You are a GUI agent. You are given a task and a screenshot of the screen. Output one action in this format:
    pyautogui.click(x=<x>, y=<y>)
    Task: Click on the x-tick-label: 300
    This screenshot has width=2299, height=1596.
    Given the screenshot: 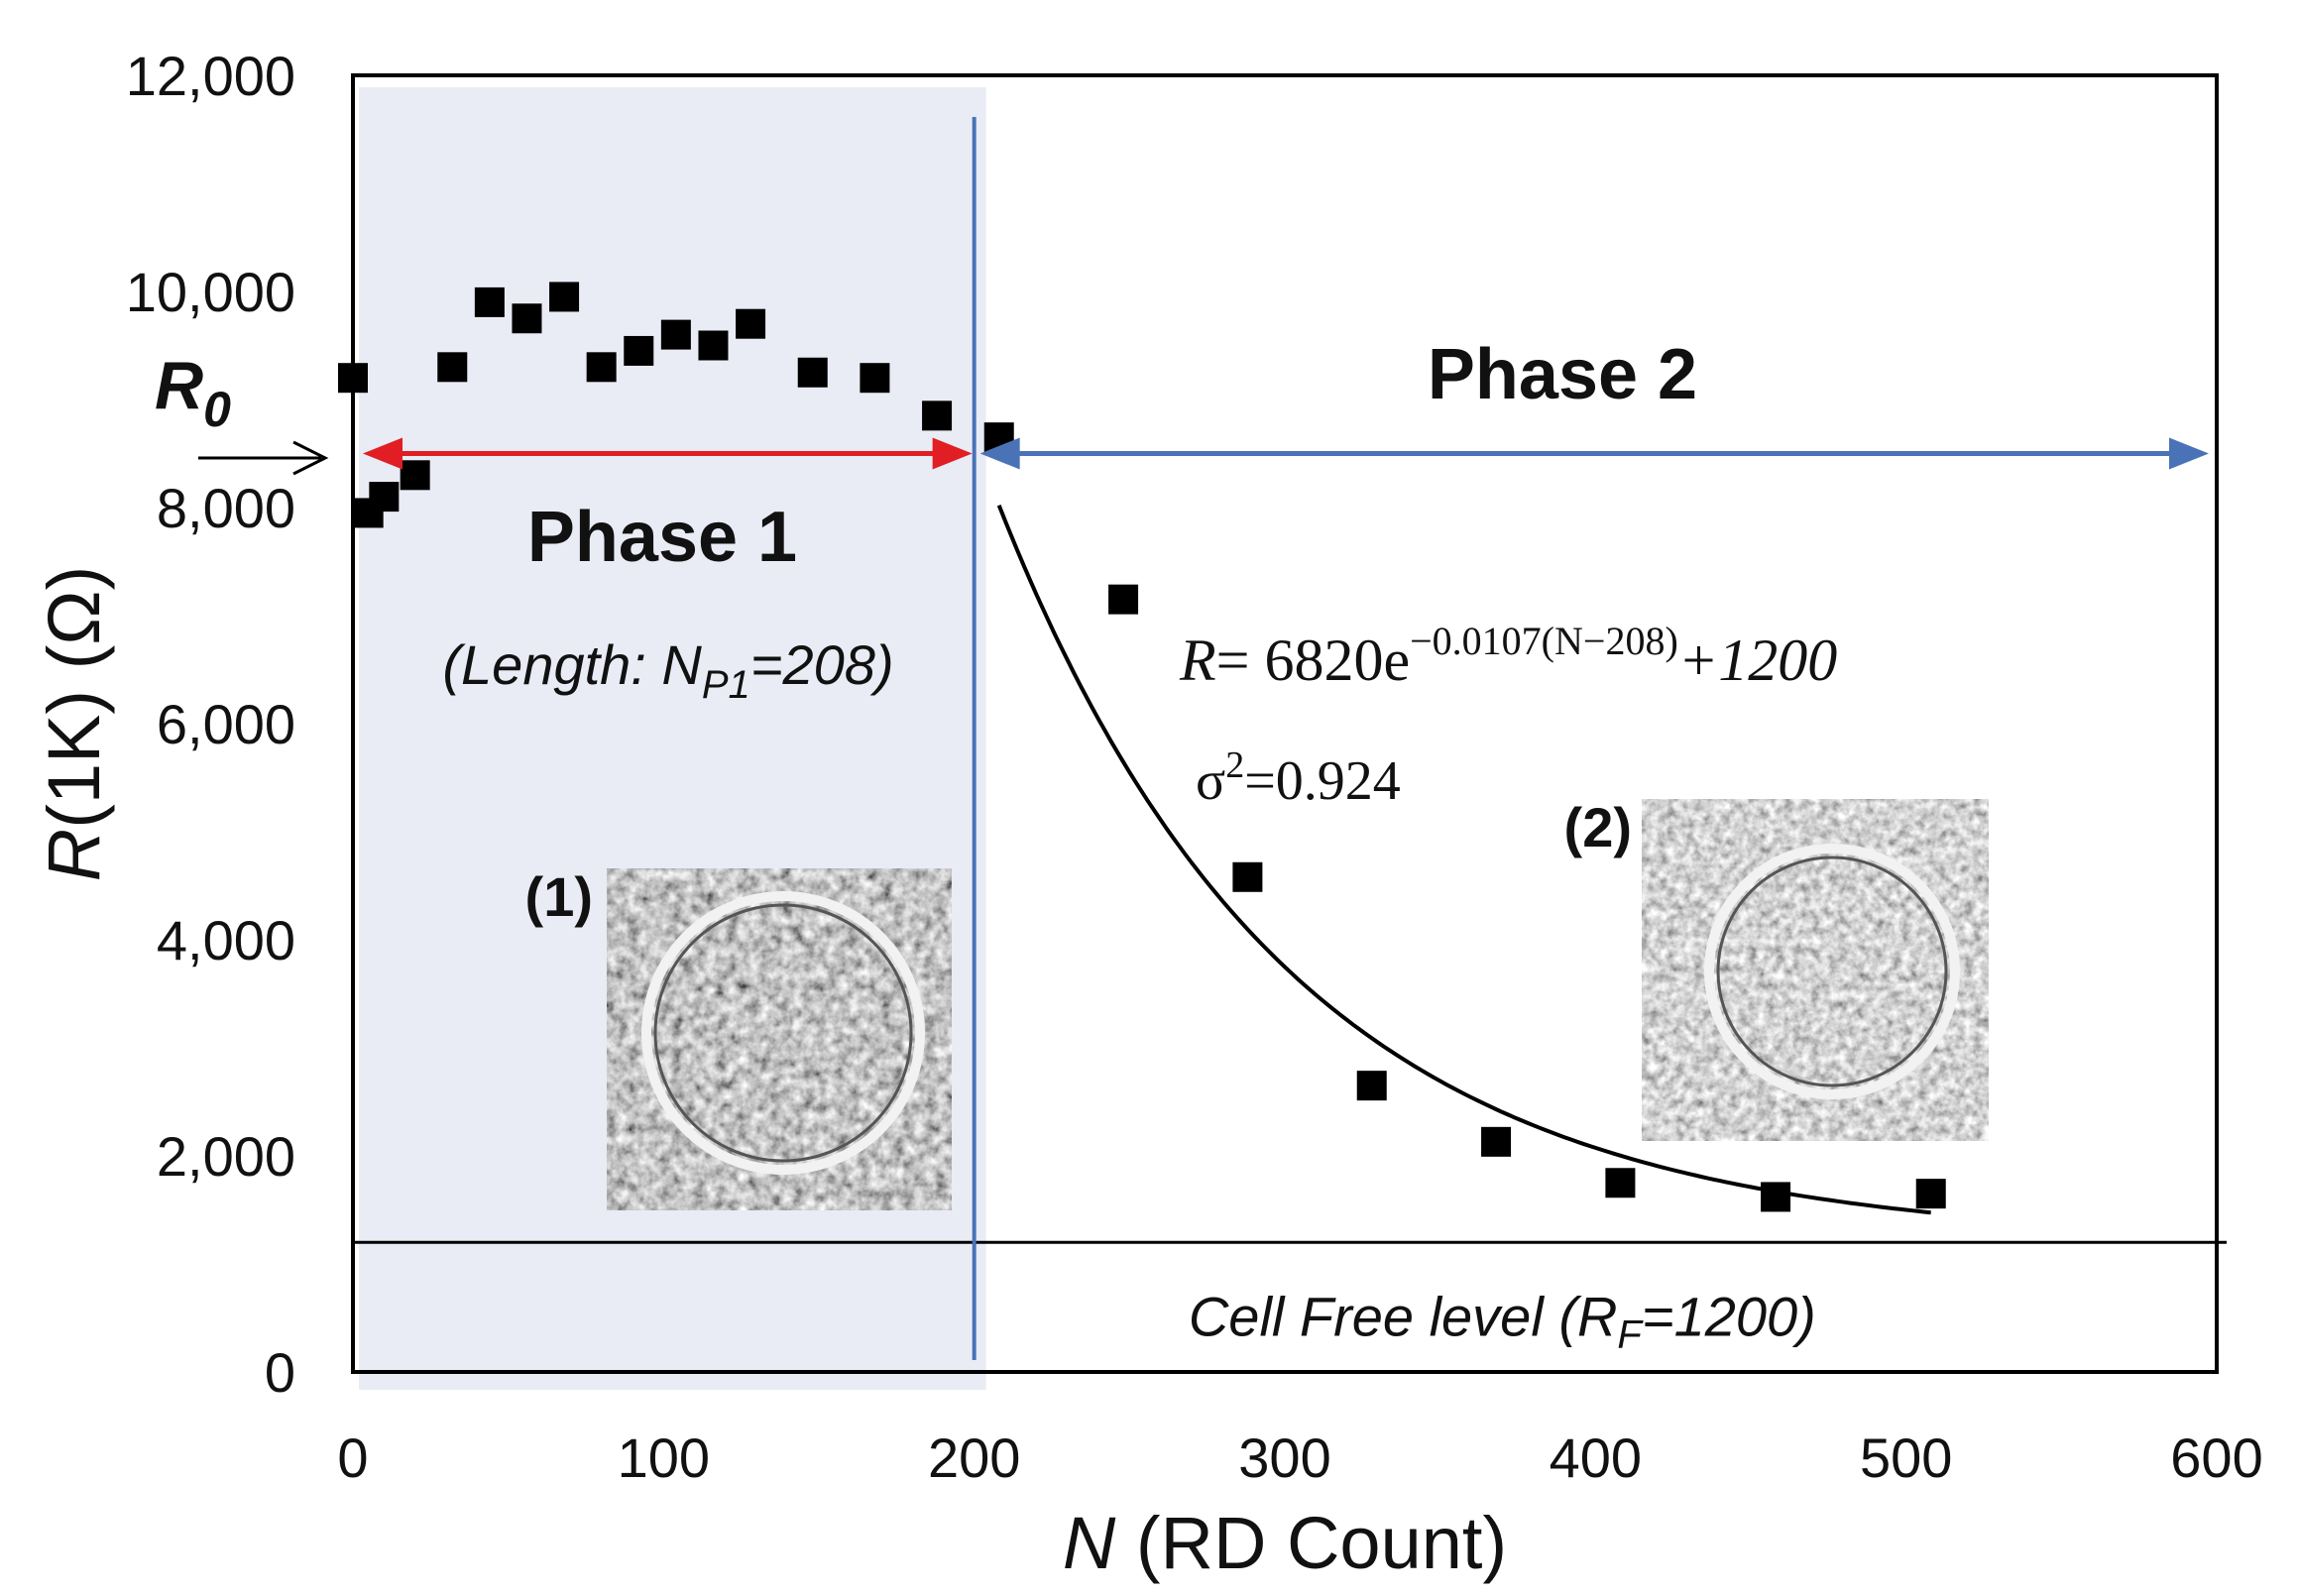 What is the action you would take?
    pyautogui.click(x=1284, y=1457)
    